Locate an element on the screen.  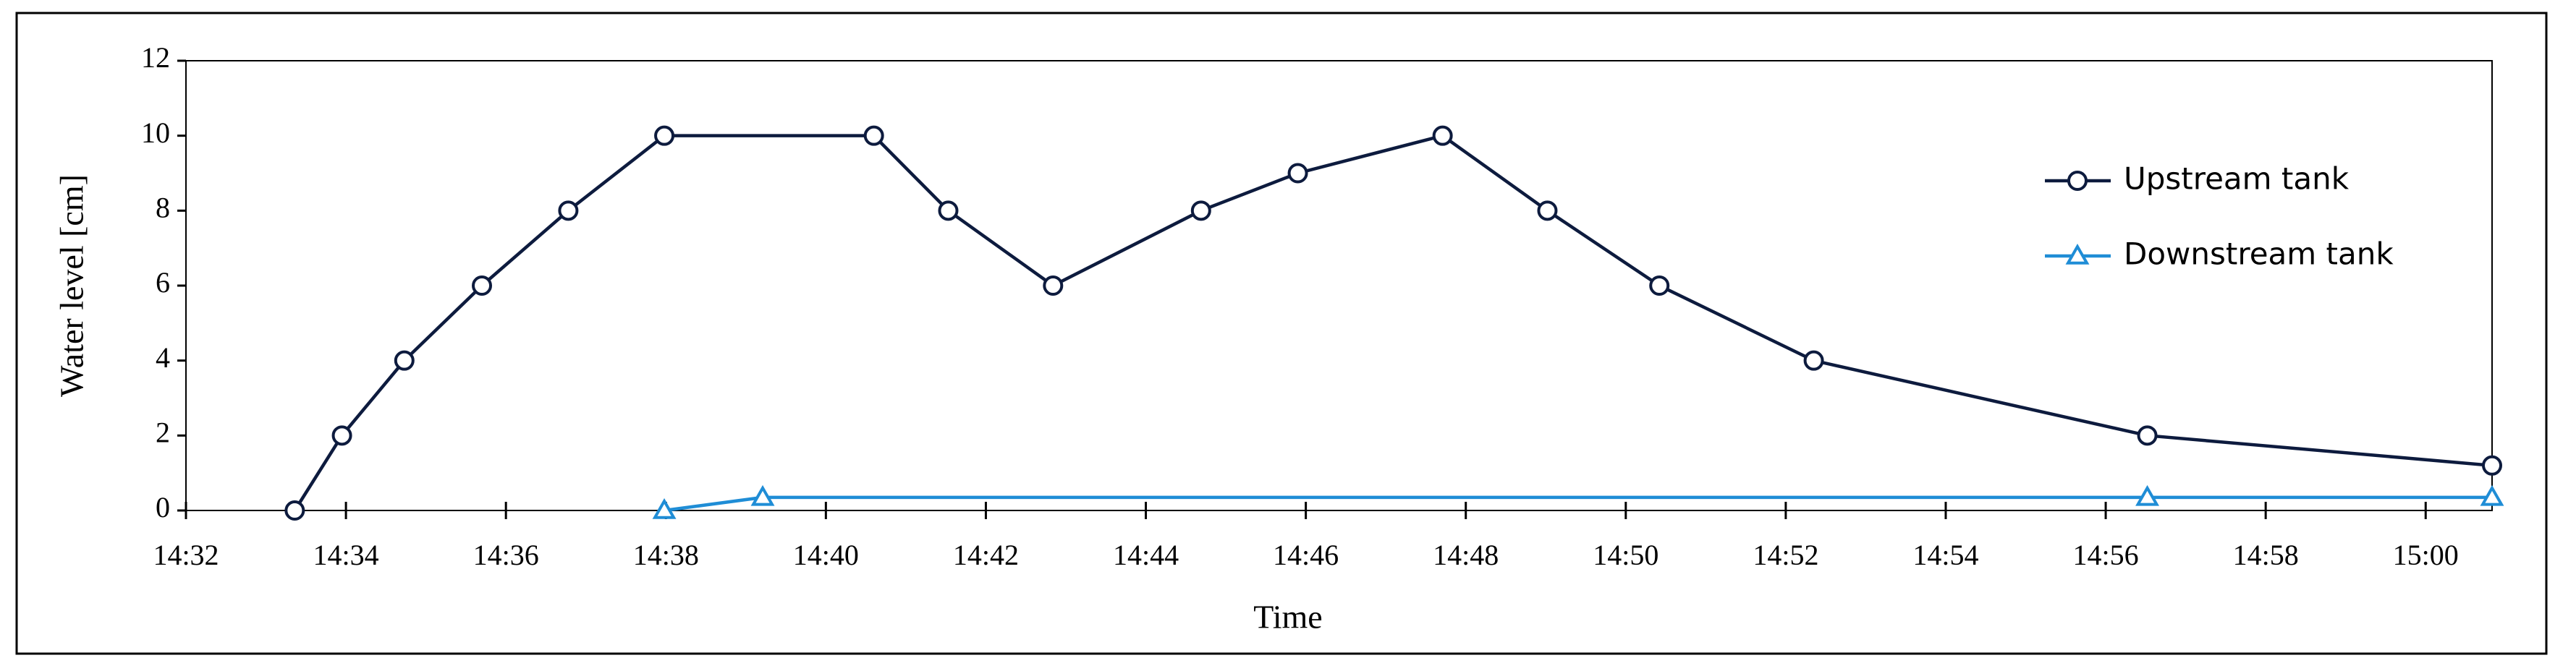
x-tick-label: 14:52 is located at coordinates (1785, 555).